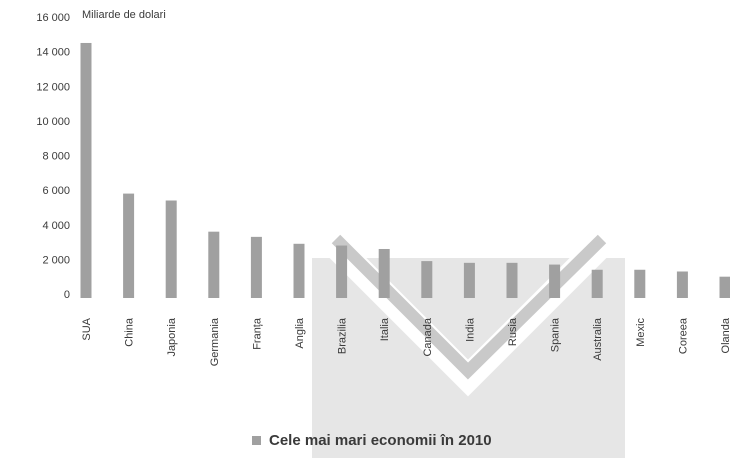 Image resolution: width=730 pixels, height=458 pixels. What do you see at coordinates (470, 329) in the screenshot?
I see `x-tick-label: India` at bounding box center [470, 329].